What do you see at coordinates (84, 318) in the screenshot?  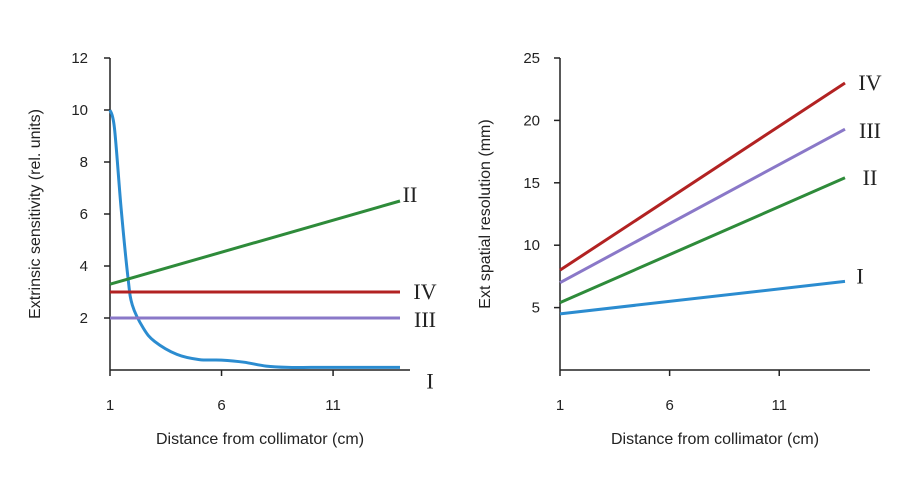 I see `y-tick-label: 2` at bounding box center [84, 318].